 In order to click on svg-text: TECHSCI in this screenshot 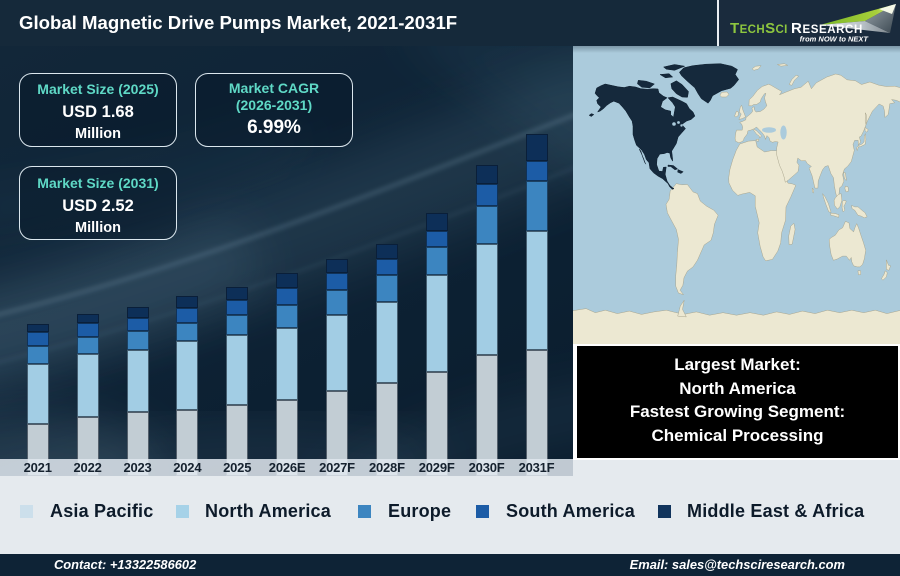, I will do `click(759, 28)`.